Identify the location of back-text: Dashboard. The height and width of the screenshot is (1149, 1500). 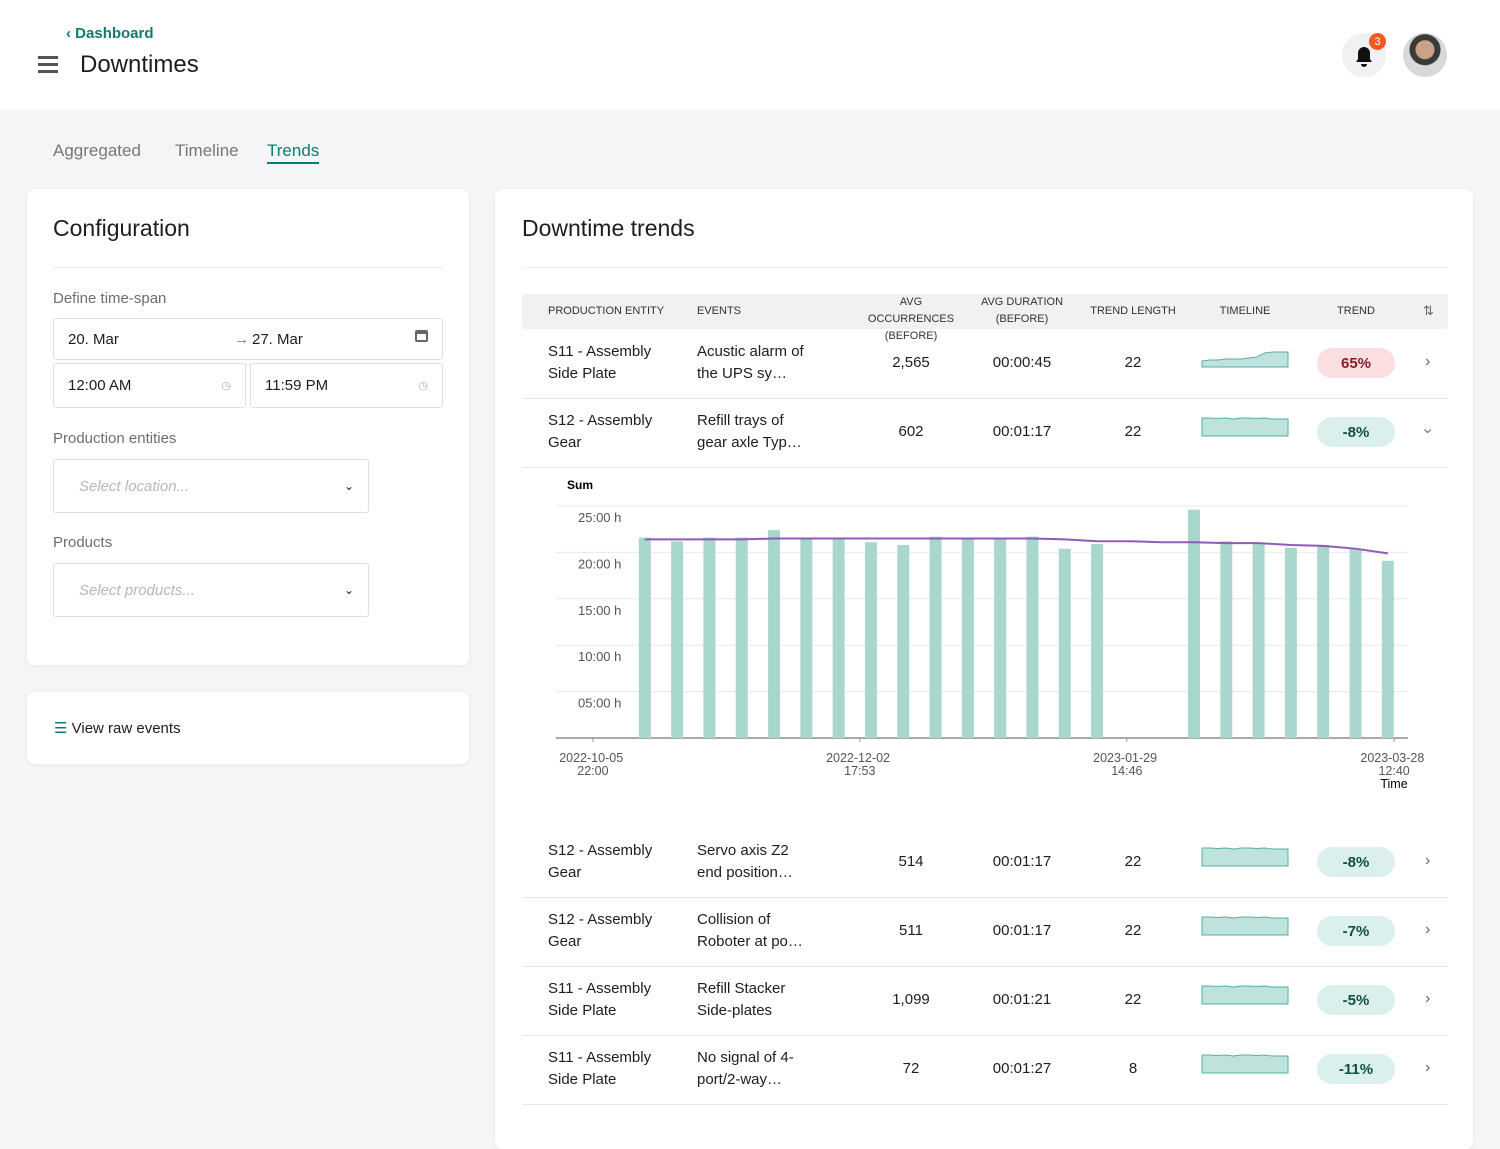
(114, 33).